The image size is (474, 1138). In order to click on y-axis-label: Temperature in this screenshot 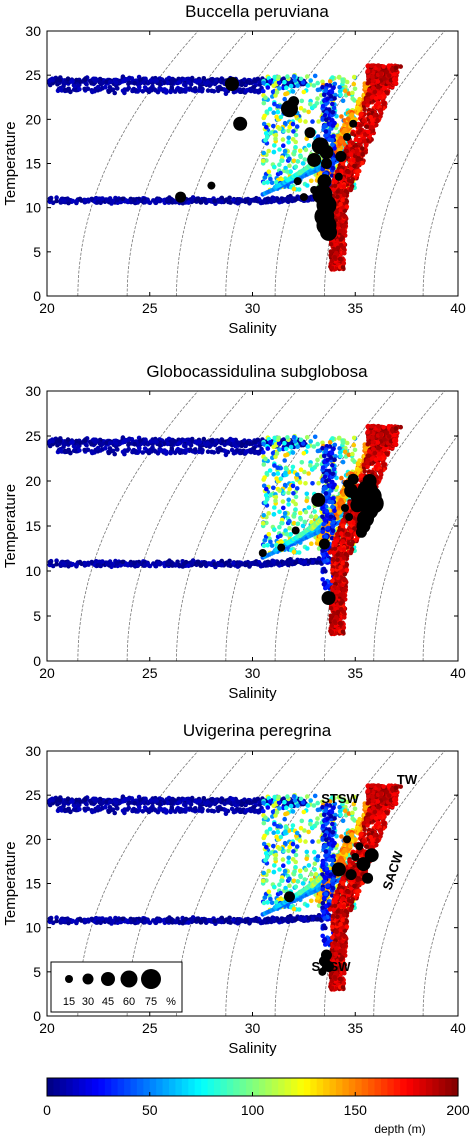, I will do `click(10, 163)`.